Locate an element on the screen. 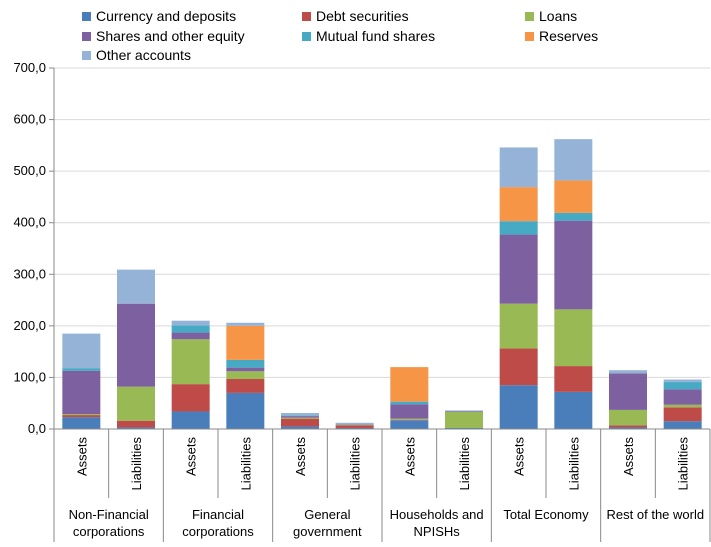  x-group-label: General is located at coordinates (327, 514).